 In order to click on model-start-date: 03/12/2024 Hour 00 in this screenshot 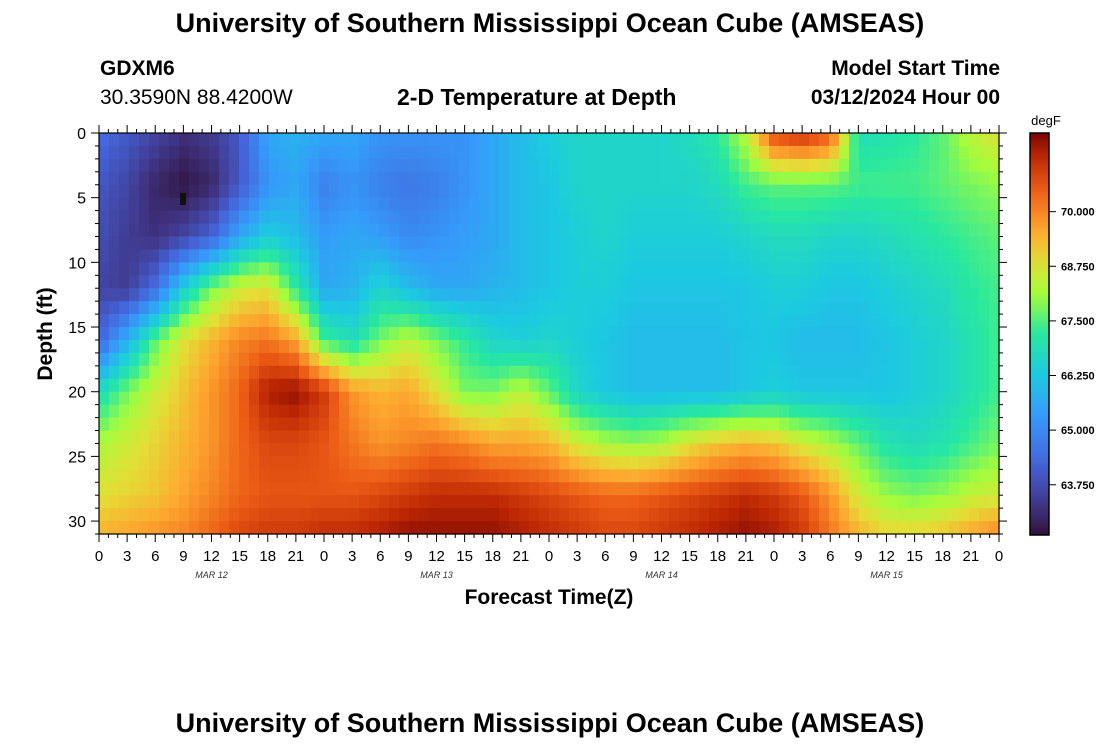, I will do `click(905, 97)`.